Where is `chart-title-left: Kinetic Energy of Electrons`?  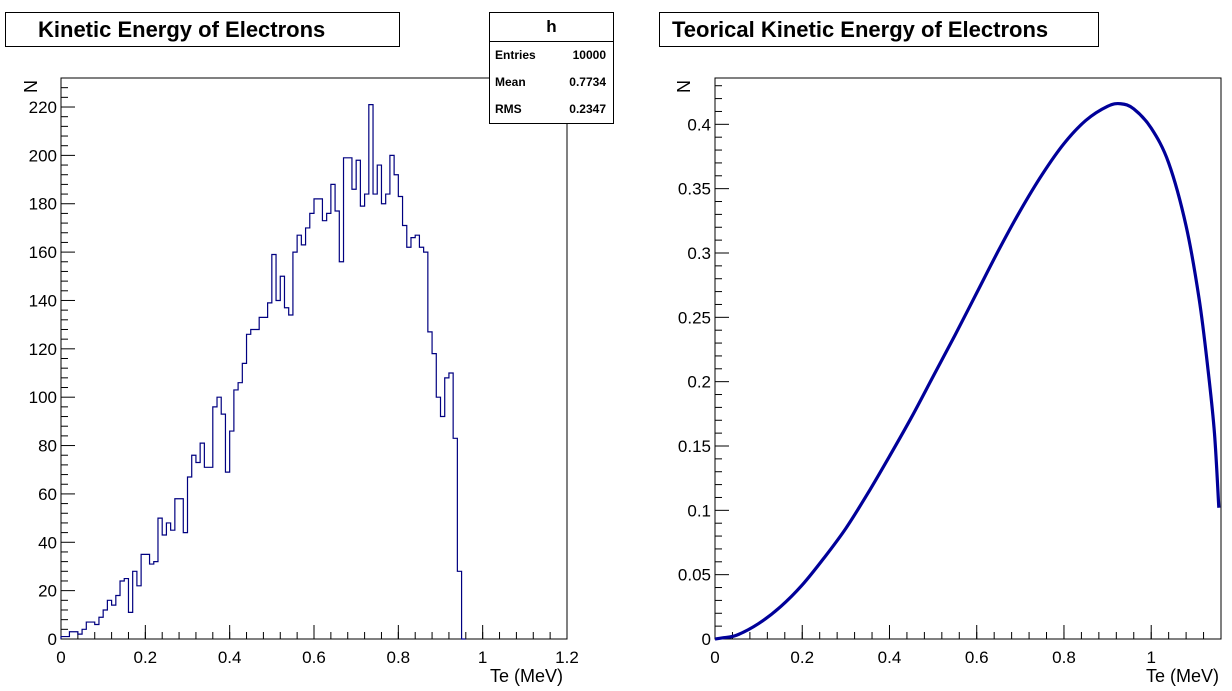 chart-title-left: Kinetic Energy of Electrons is located at coordinates (202, 29).